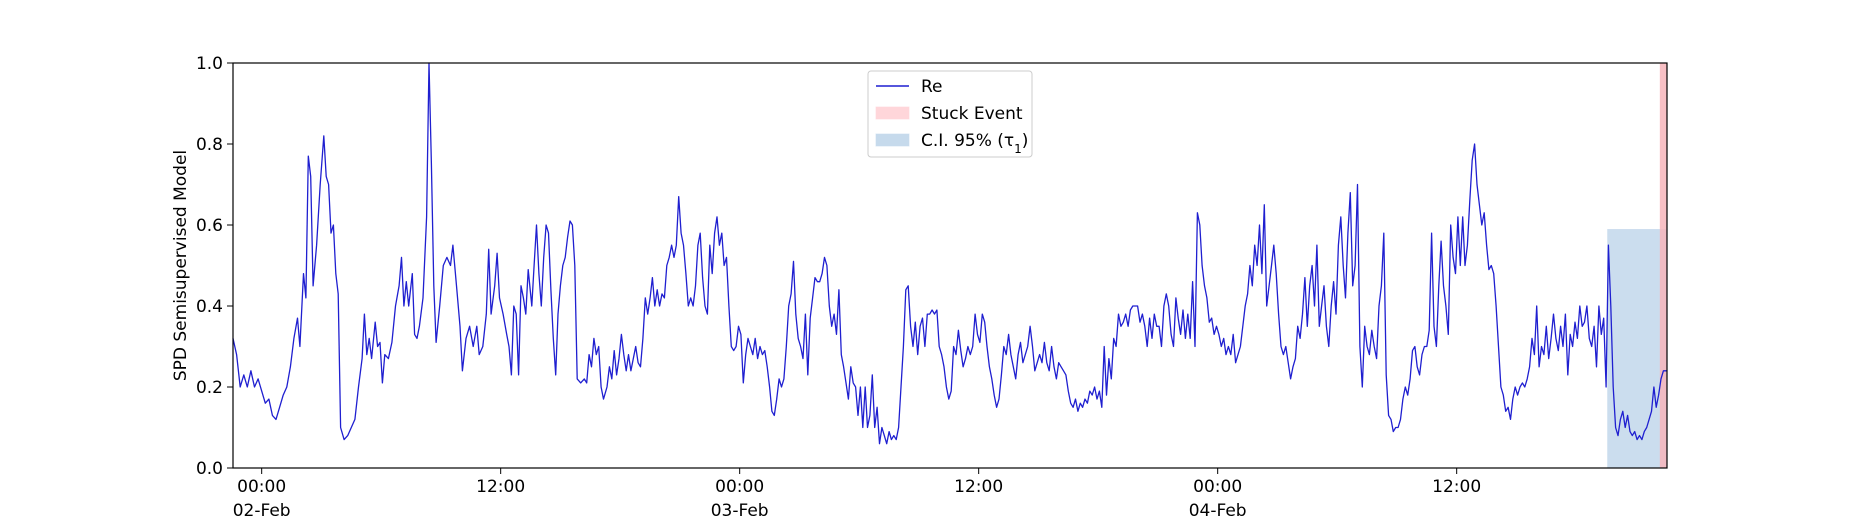 This screenshot has width=1850, height=525. Describe the element at coordinates (262, 511) in the screenshot. I see `x-tick-label: 02-Feb` at that location.